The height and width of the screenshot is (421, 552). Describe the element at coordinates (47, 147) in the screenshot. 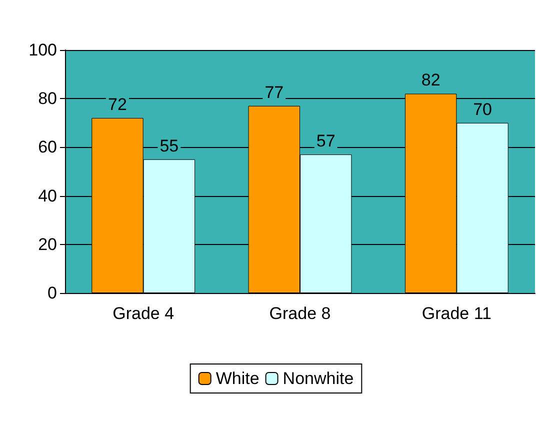

I see `y-tick-label: 60` at that location.